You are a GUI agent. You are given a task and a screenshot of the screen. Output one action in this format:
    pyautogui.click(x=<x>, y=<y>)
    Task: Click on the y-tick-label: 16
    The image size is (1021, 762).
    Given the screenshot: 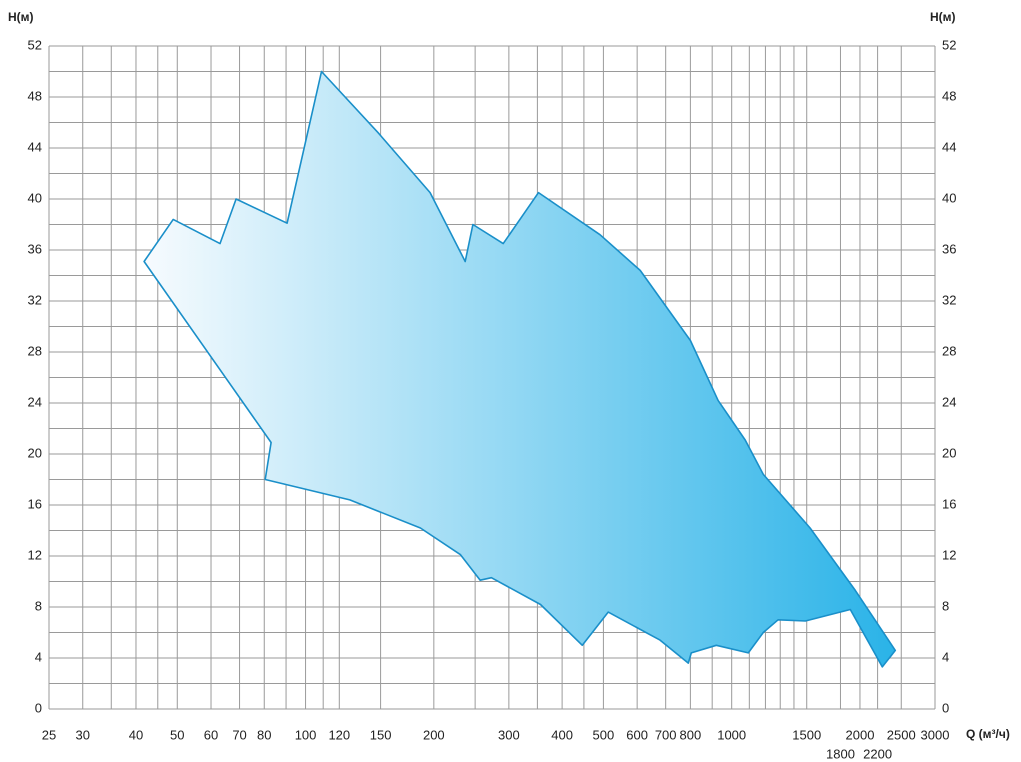 What is the action you would take?
    pyautogui.click(x=35, y=503)
    